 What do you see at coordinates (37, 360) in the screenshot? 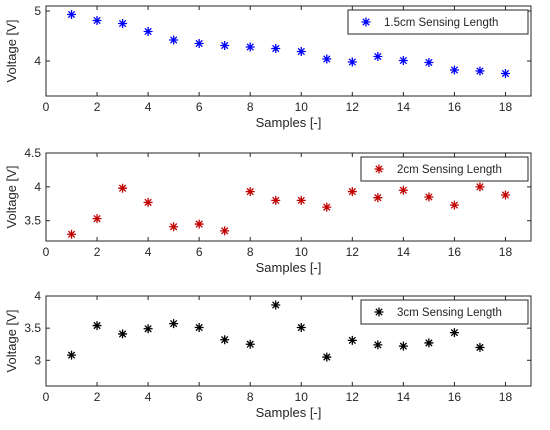
I see `y-tick-label: 3` at bounding box center [37, 360].